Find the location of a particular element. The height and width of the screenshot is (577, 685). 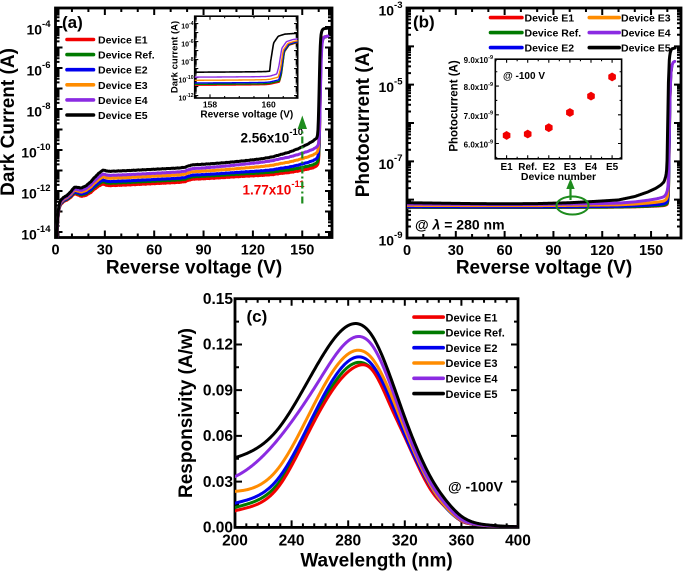

svg-text: 0.03 is located at coordinates (218, 482).